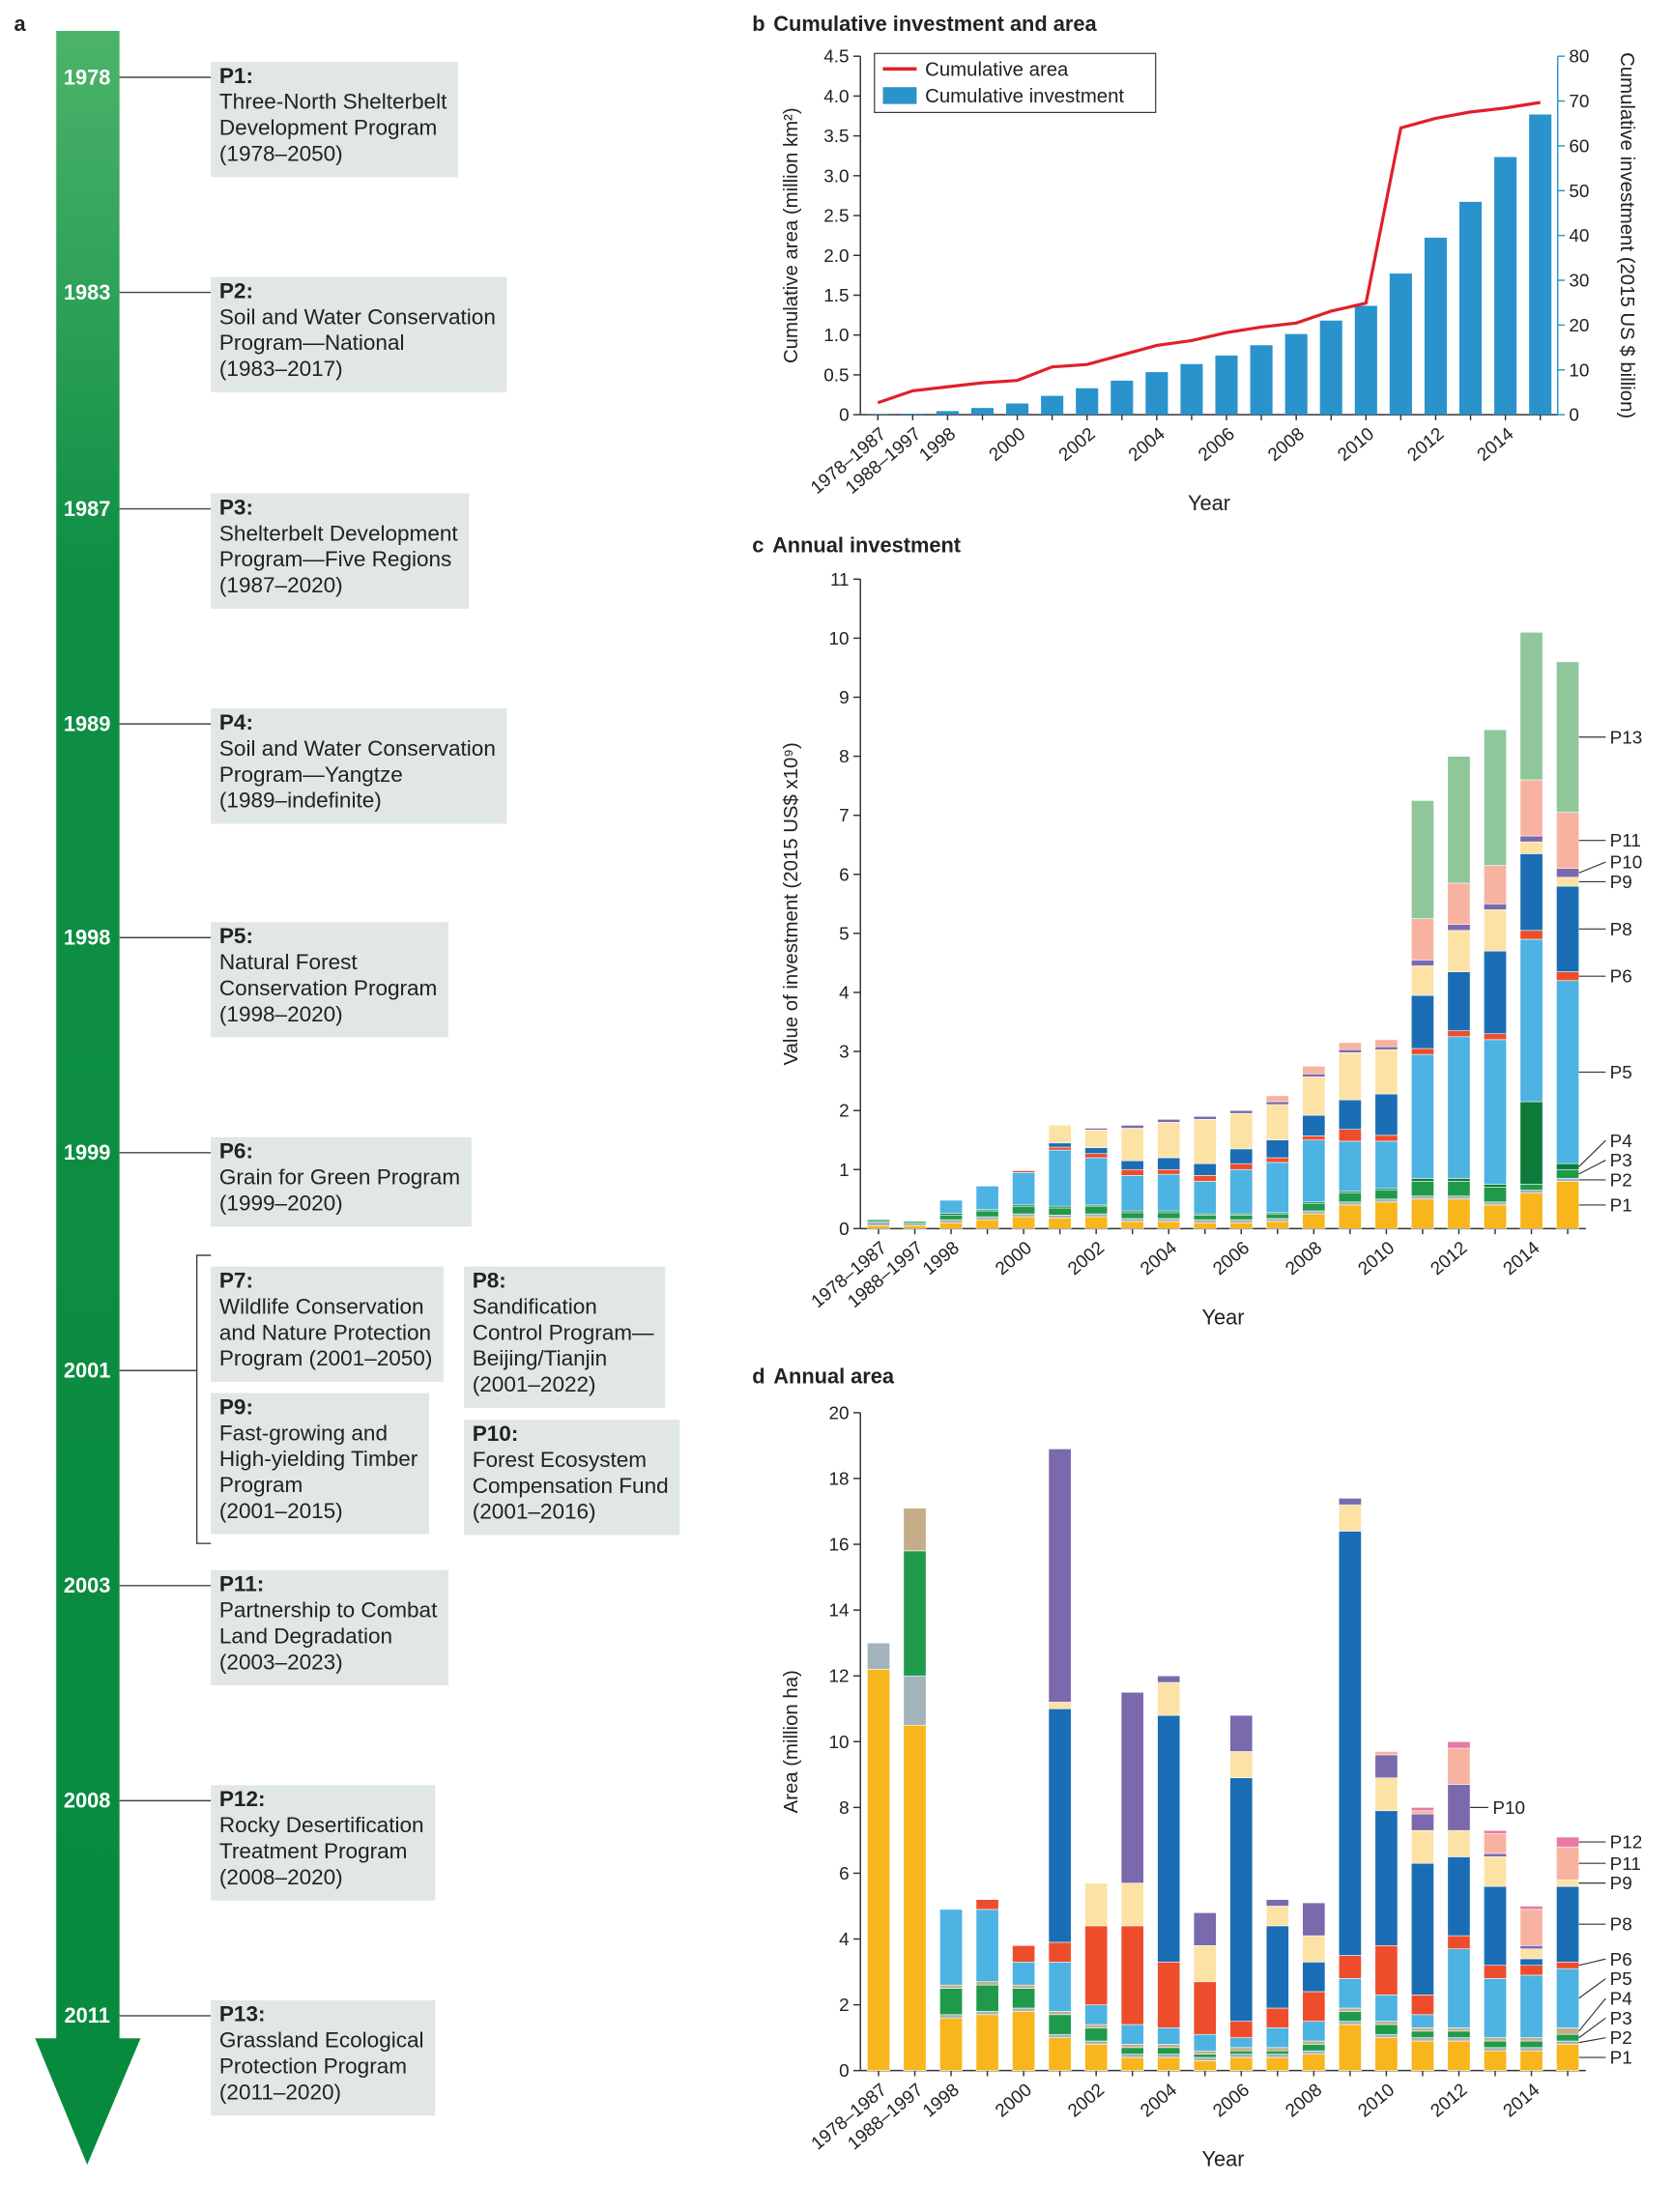 The width and height of the screenshot is (1673, 2212). I want to click on legend-label: Cumulative investment, so click(1024, 96).